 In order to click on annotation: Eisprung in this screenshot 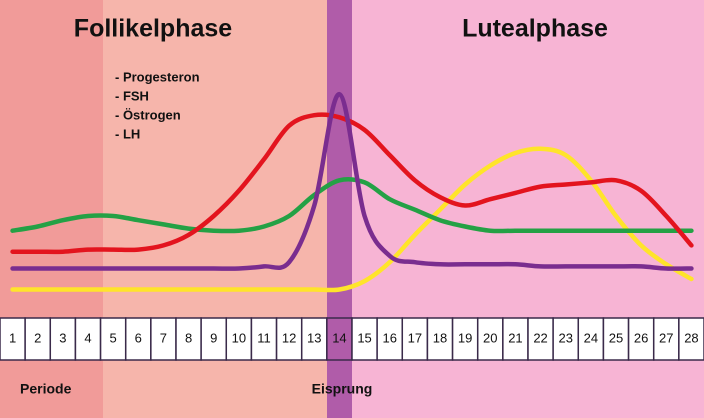, I will do `click(342, 389)`.